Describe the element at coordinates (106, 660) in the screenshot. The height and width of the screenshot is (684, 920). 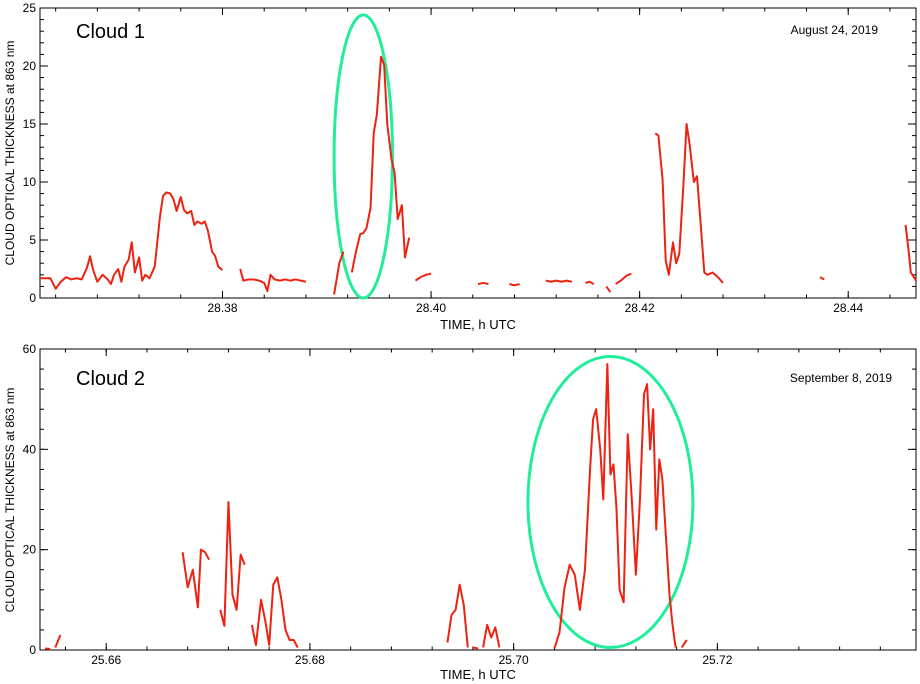
I see `x-tick-label-cloud-2: 25.66` at that location.